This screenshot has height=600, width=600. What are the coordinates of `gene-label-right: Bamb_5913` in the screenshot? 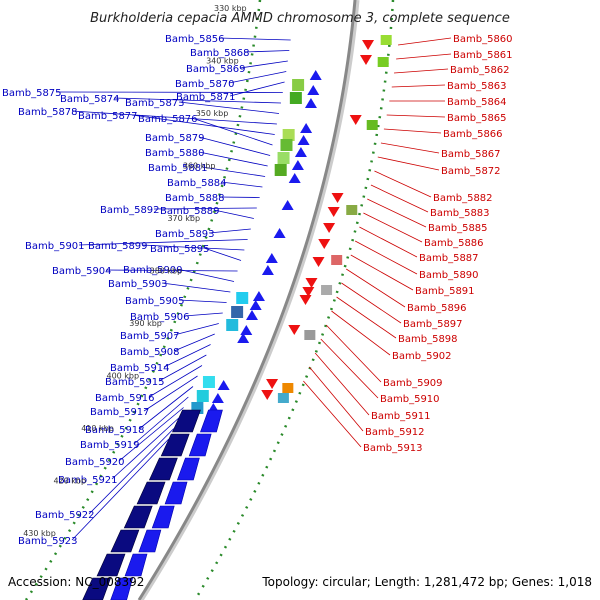 It's located at (393, 448).